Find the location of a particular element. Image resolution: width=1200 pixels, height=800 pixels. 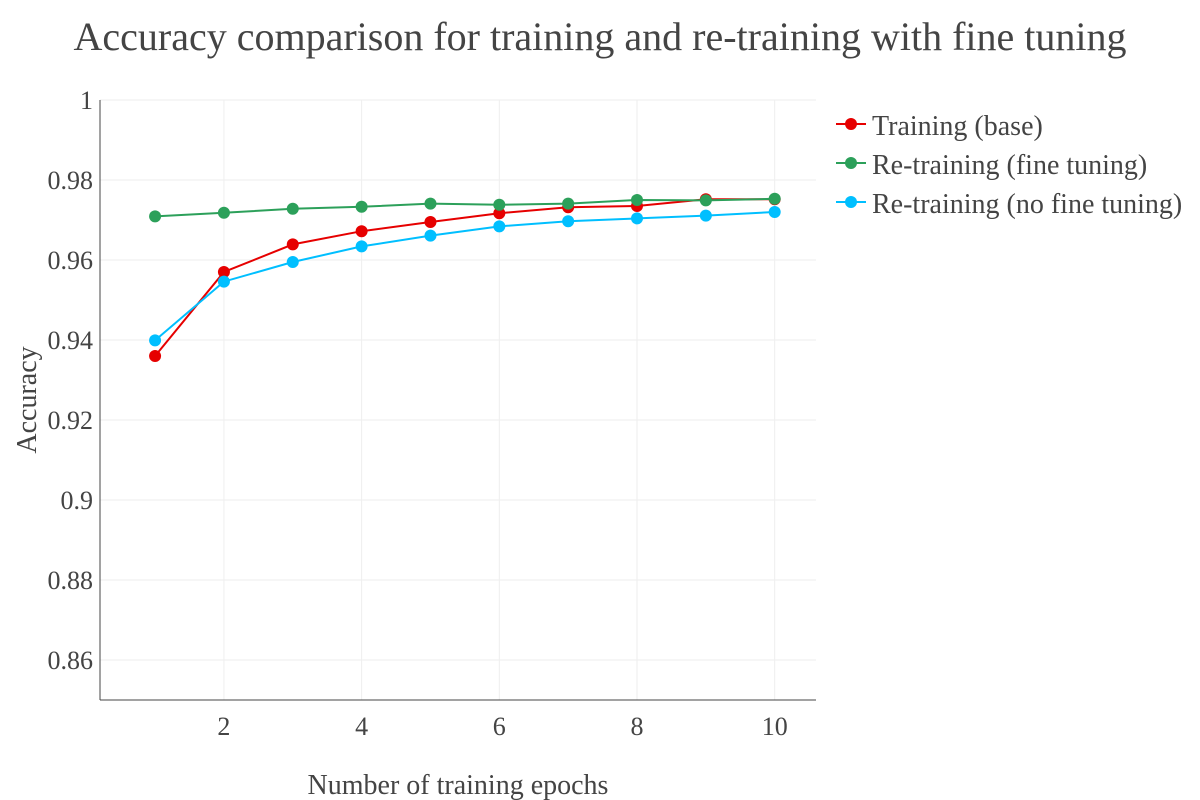

y-tick-label: 1 is located at coordinates (86, 100).